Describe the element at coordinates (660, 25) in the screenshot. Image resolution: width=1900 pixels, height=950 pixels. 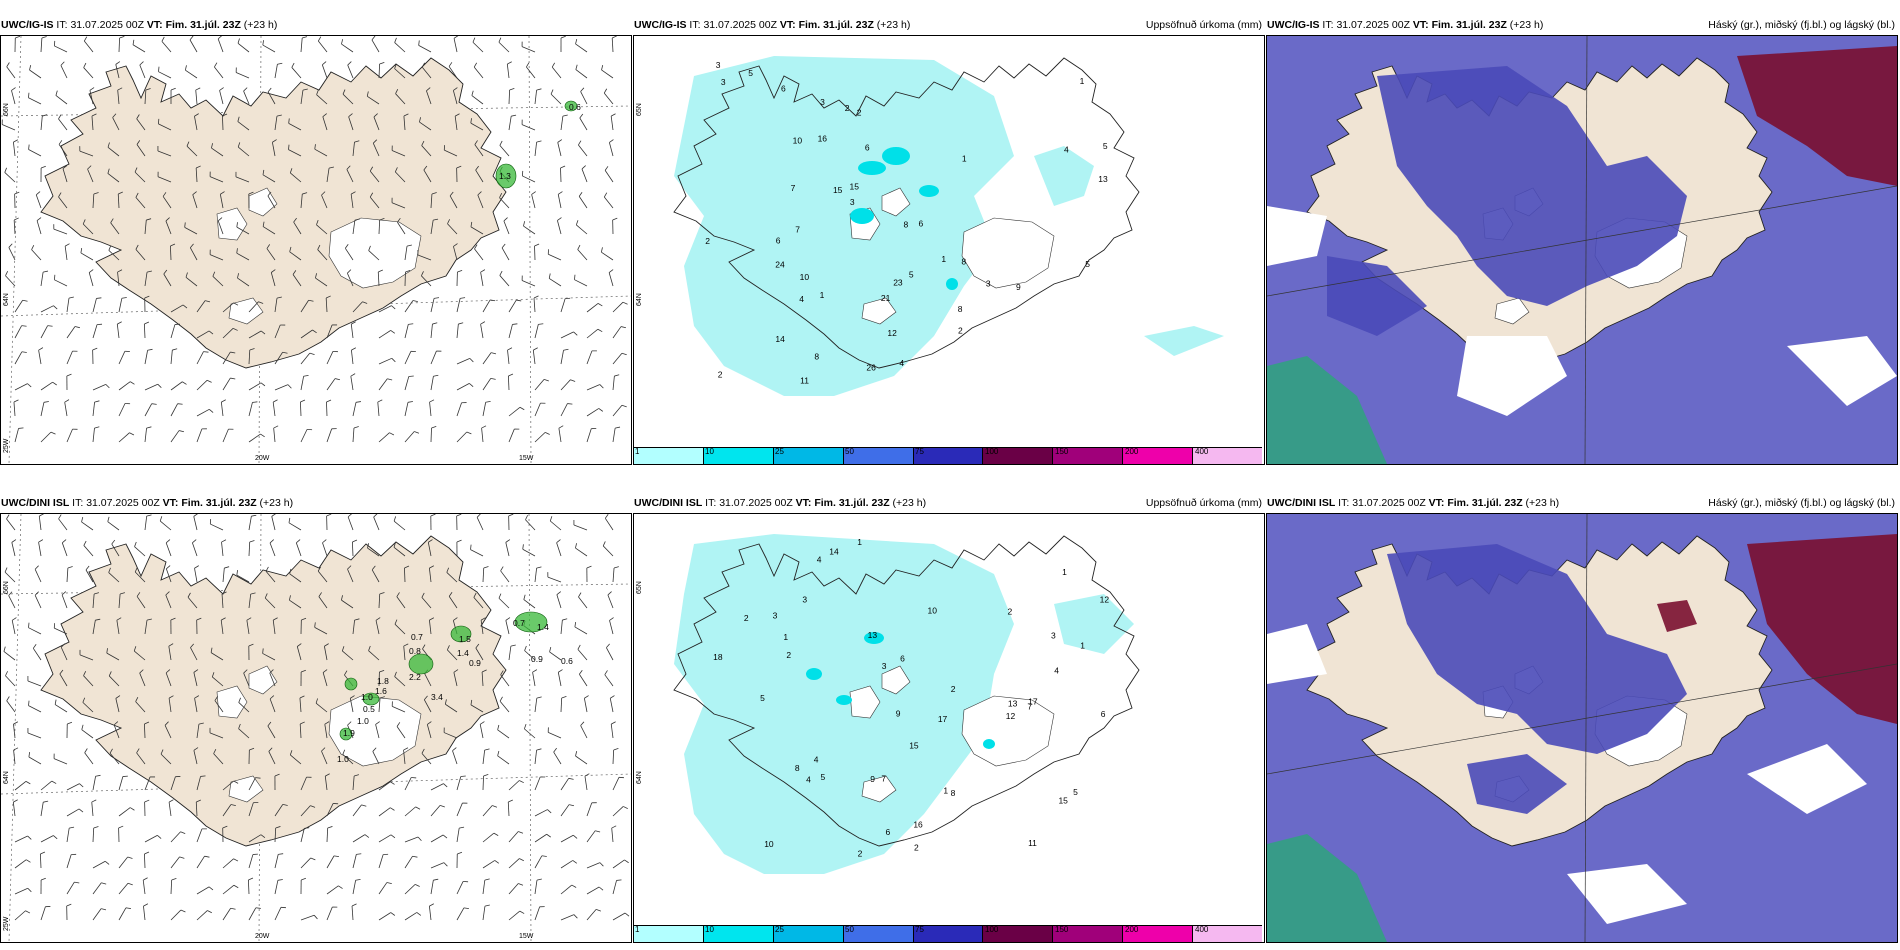
I see `model-name: UWC/IG-IS` at that location.